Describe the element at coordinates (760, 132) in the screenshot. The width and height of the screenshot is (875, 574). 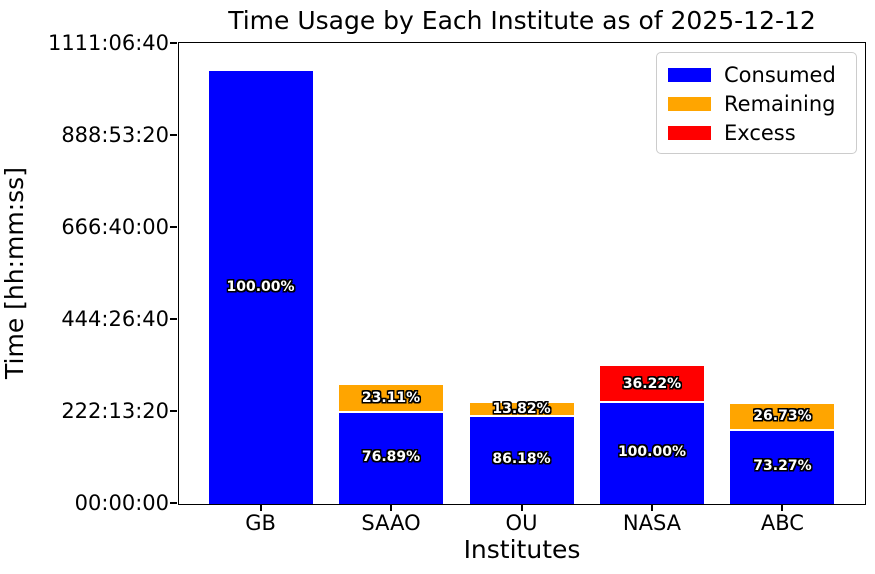
I see `legend-label-excess: Excess` at that location.